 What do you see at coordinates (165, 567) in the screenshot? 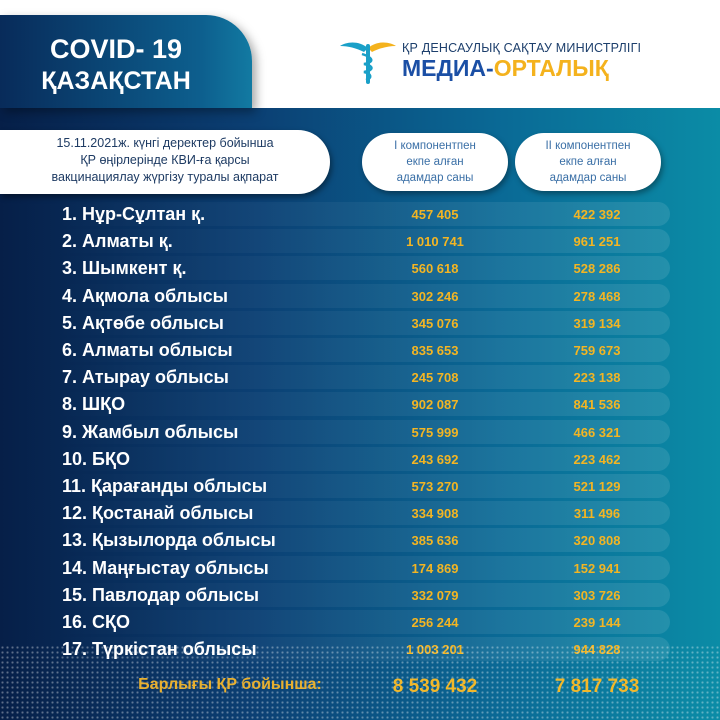
I see `region-name: 14. Маңғыстау облысы` at bounding box center [165, 567].